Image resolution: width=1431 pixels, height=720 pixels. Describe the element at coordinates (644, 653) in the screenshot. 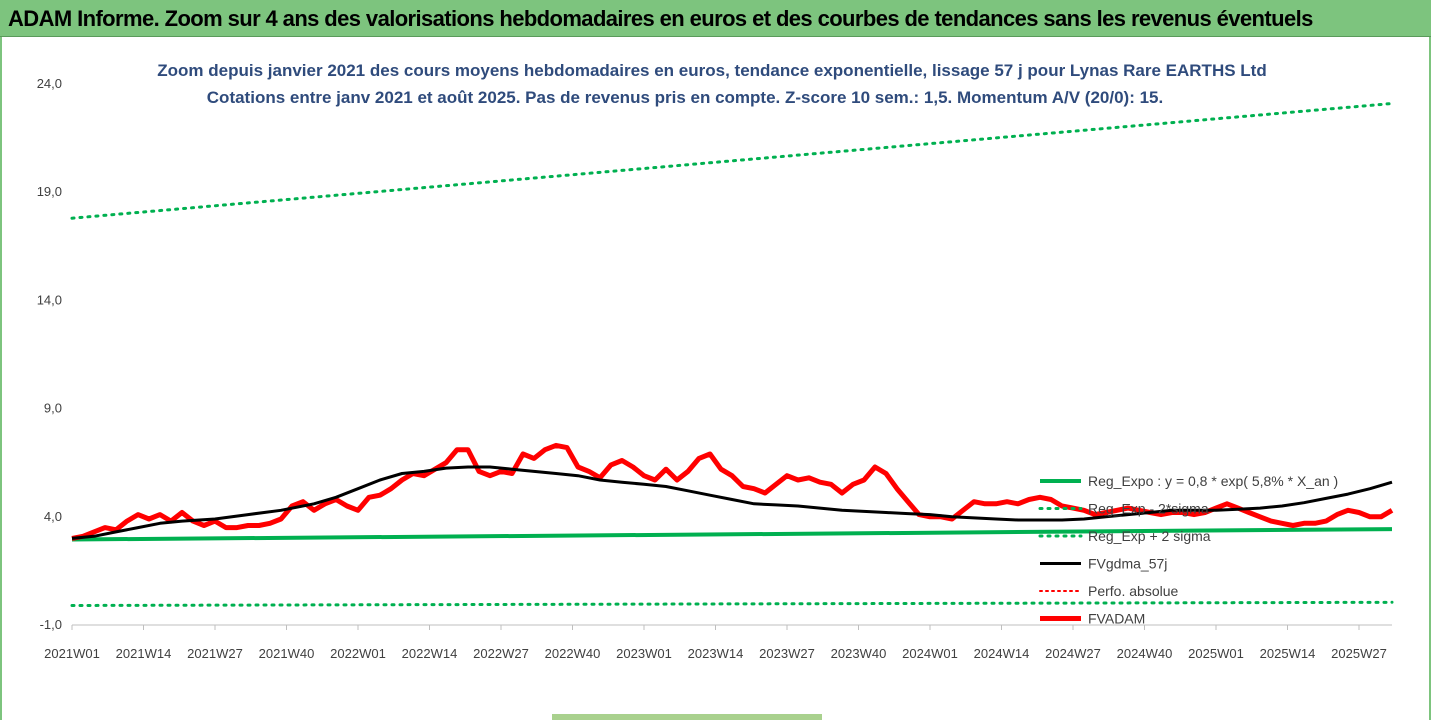

I see `x-tick-label: 2023W01` at that location.